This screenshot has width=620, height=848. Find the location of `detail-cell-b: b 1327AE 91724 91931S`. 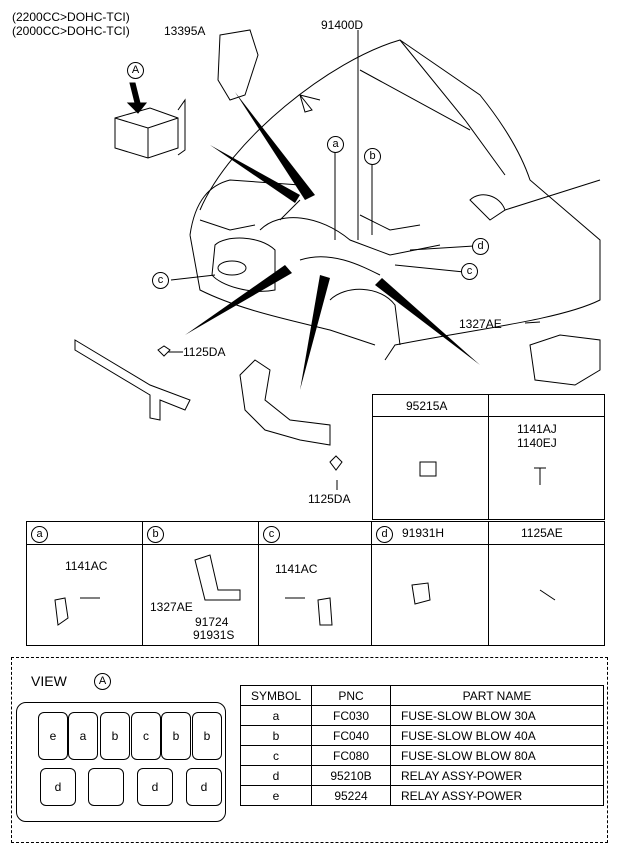

detail-cell-b: b 1327AE 91724 91931S is located at coordinates (200, 583).